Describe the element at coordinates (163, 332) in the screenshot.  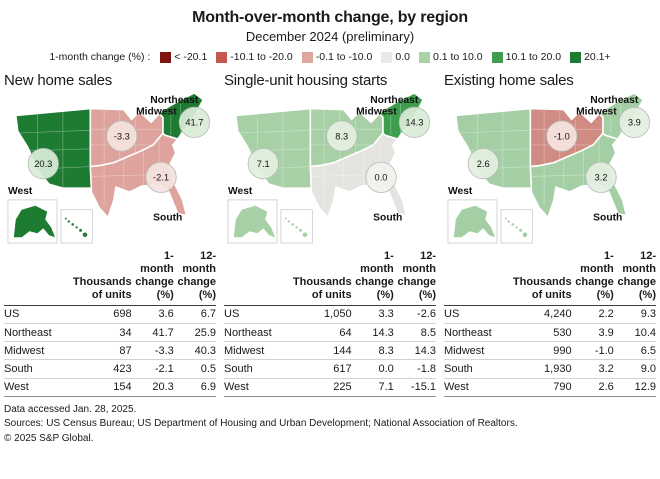
I see `1month-cell: 41.7` at that location.